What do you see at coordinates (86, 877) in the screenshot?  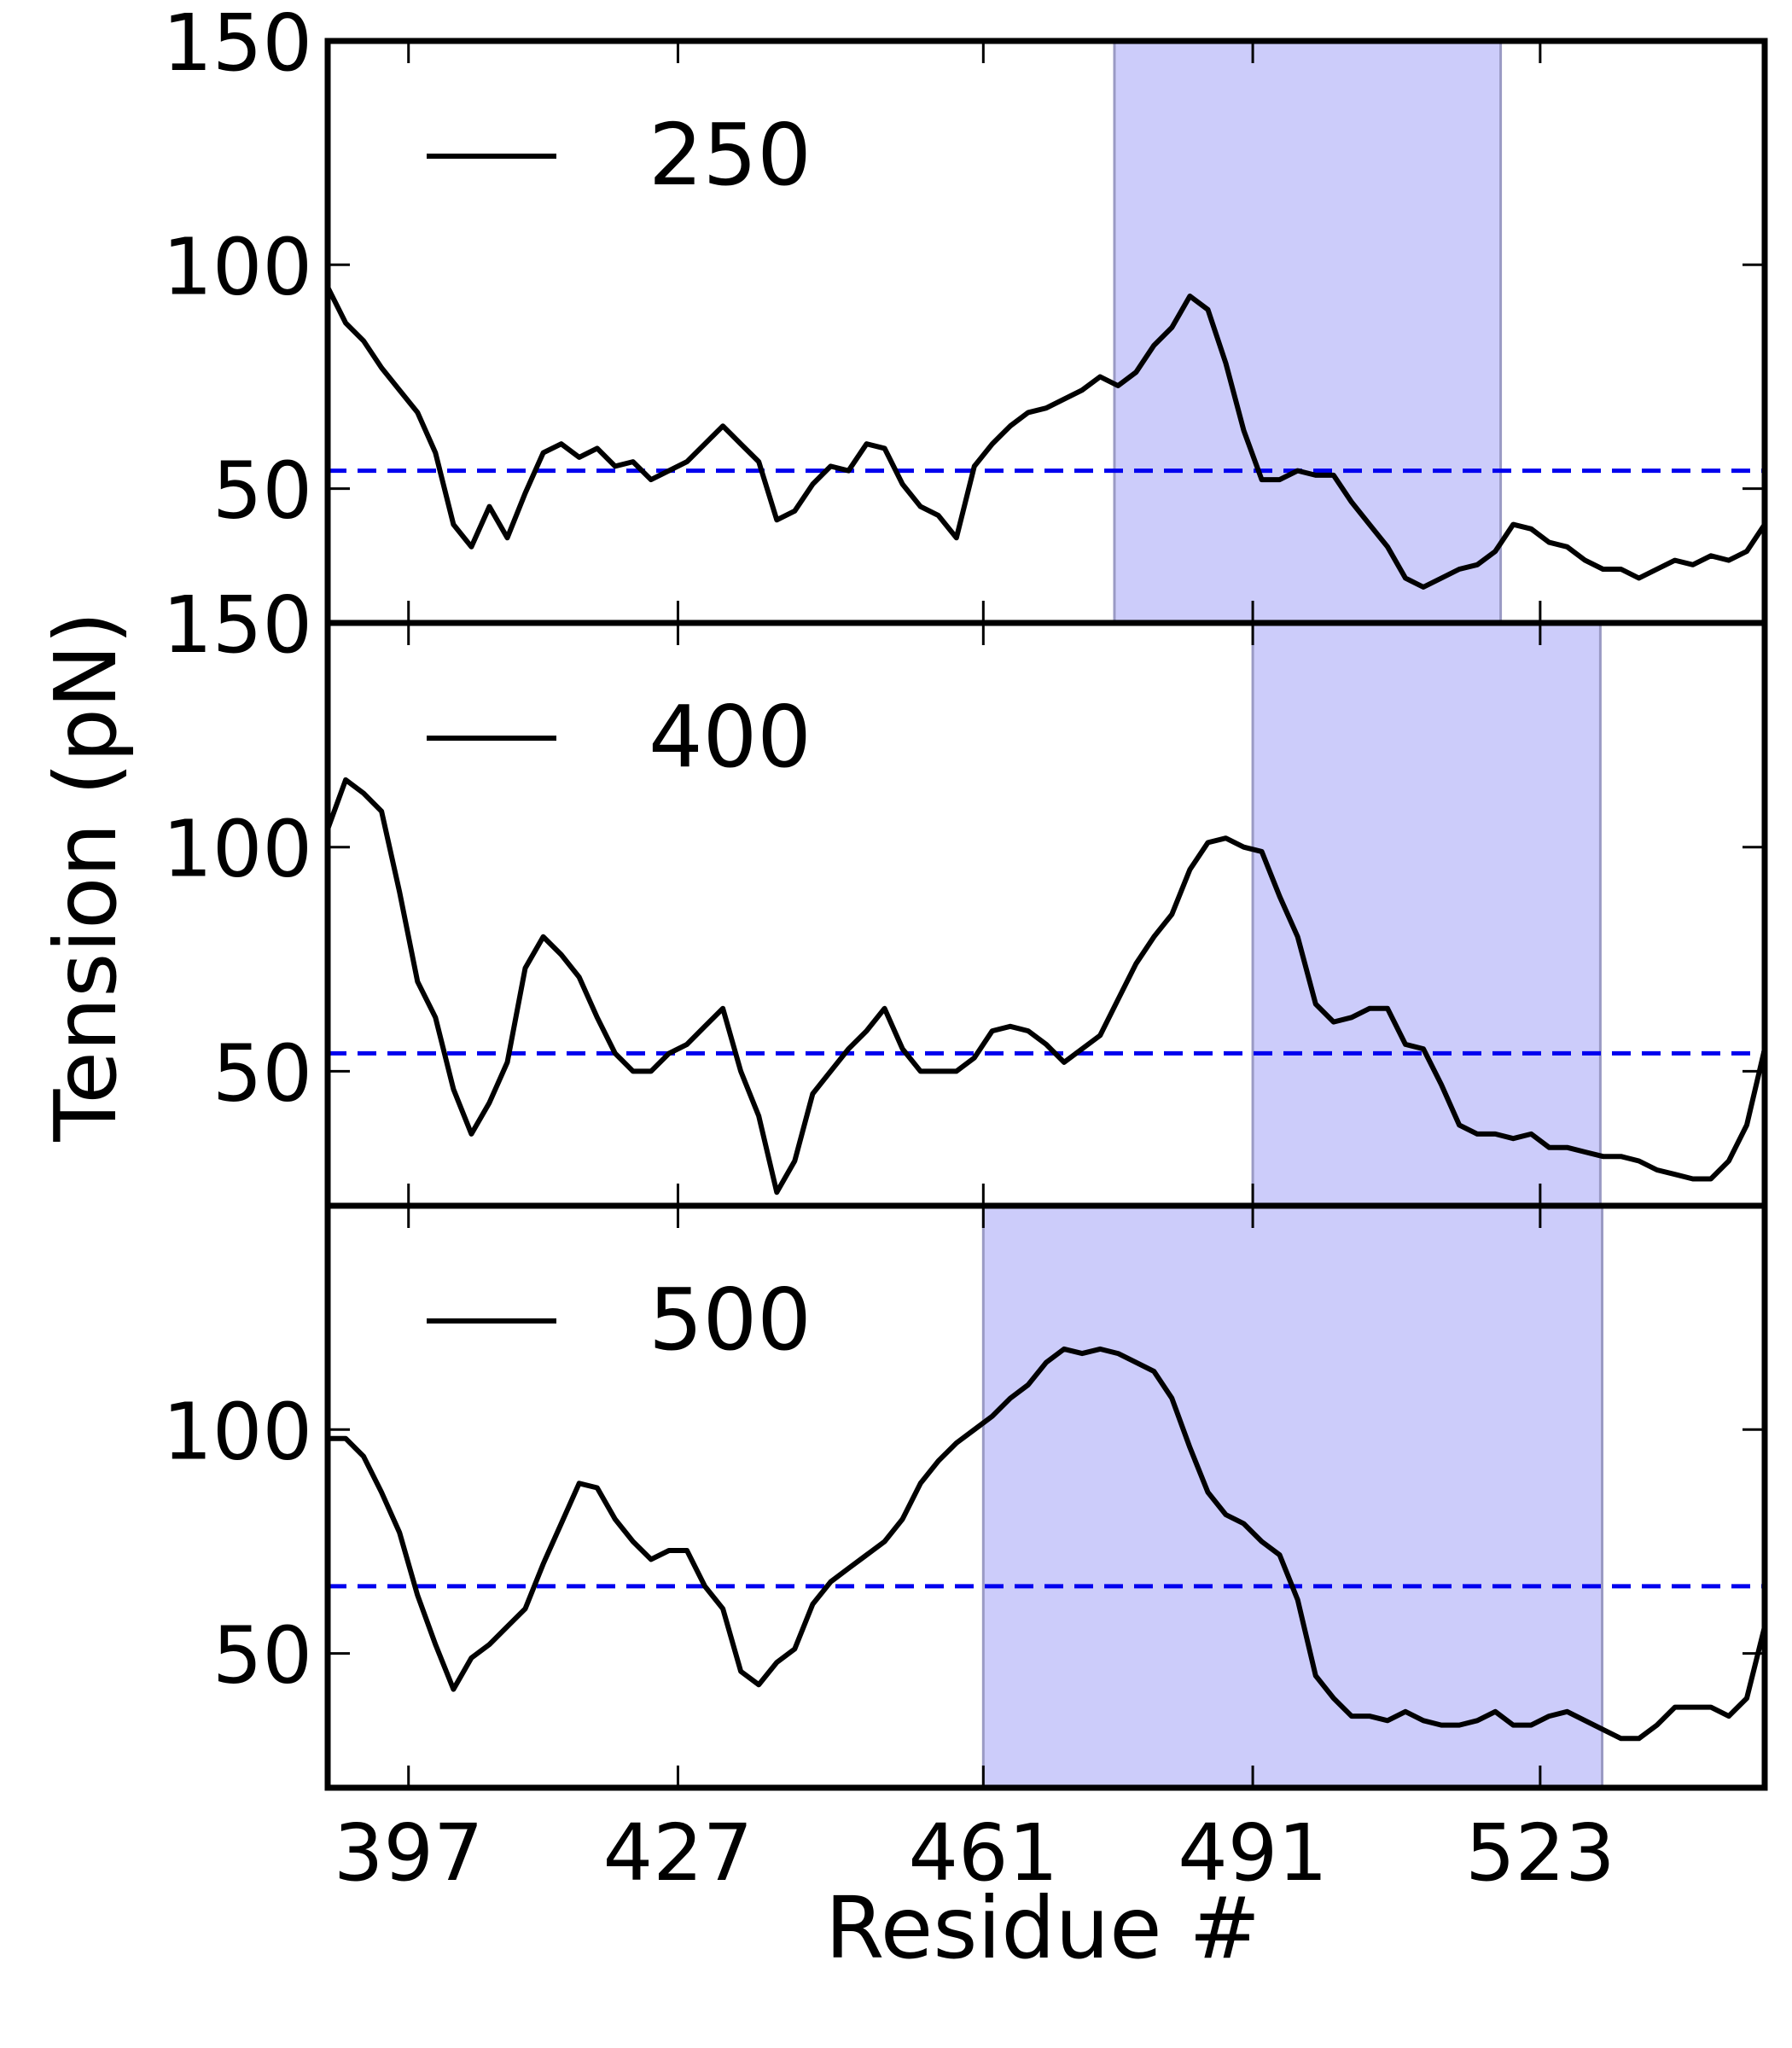 I see `y-axis-label: Tension (pN)` at bounding box center [86, 877].